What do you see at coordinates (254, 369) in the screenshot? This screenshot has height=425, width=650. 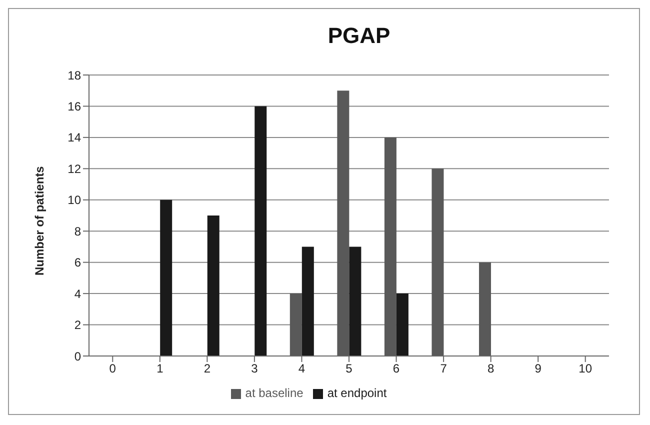 I see `x-tick-label: 3` at bounding box center [254, 369].